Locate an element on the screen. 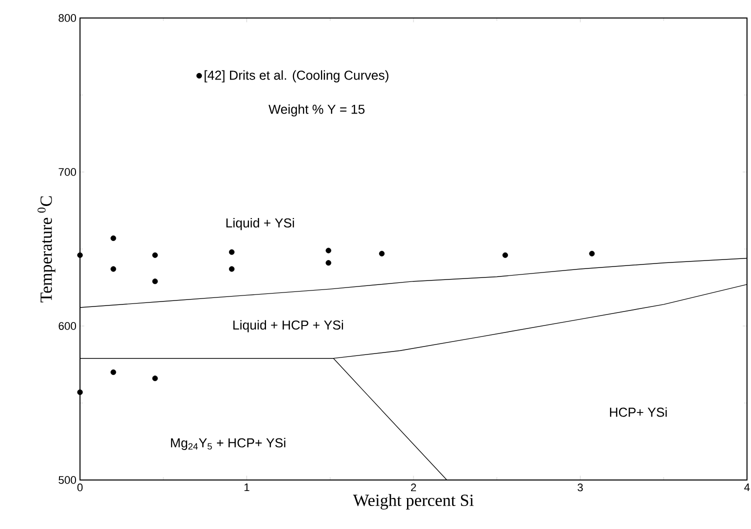  y-tick-label: 600 is located at coordinates (67, 326).